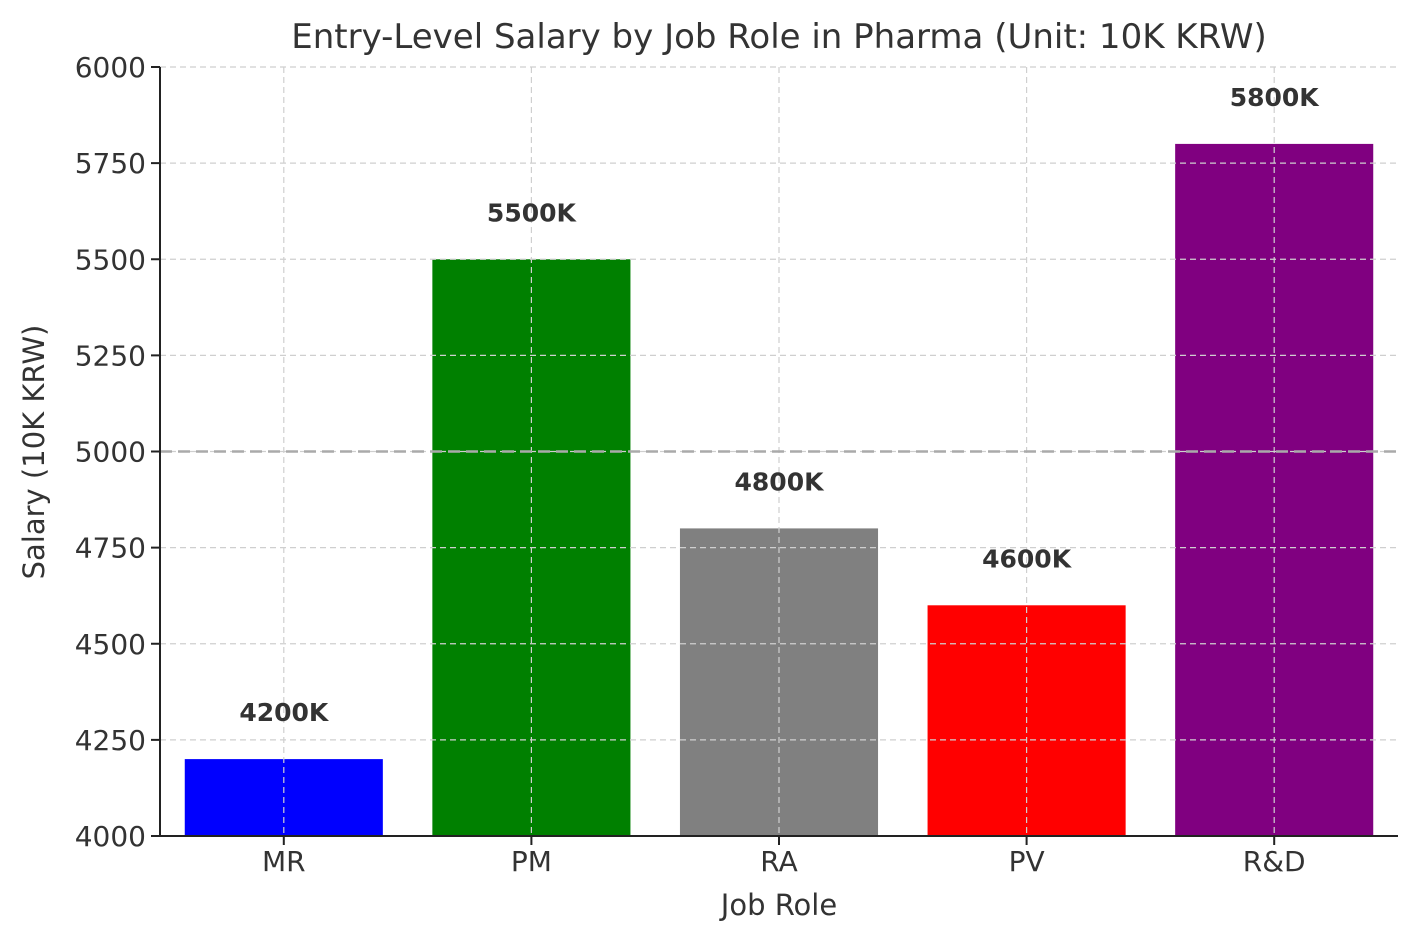 This screenshot has width=1418, height=947. Describe the element at coordinates (1274, 861) in the screenshot. I see `x-tick-label: R&D` at that location.